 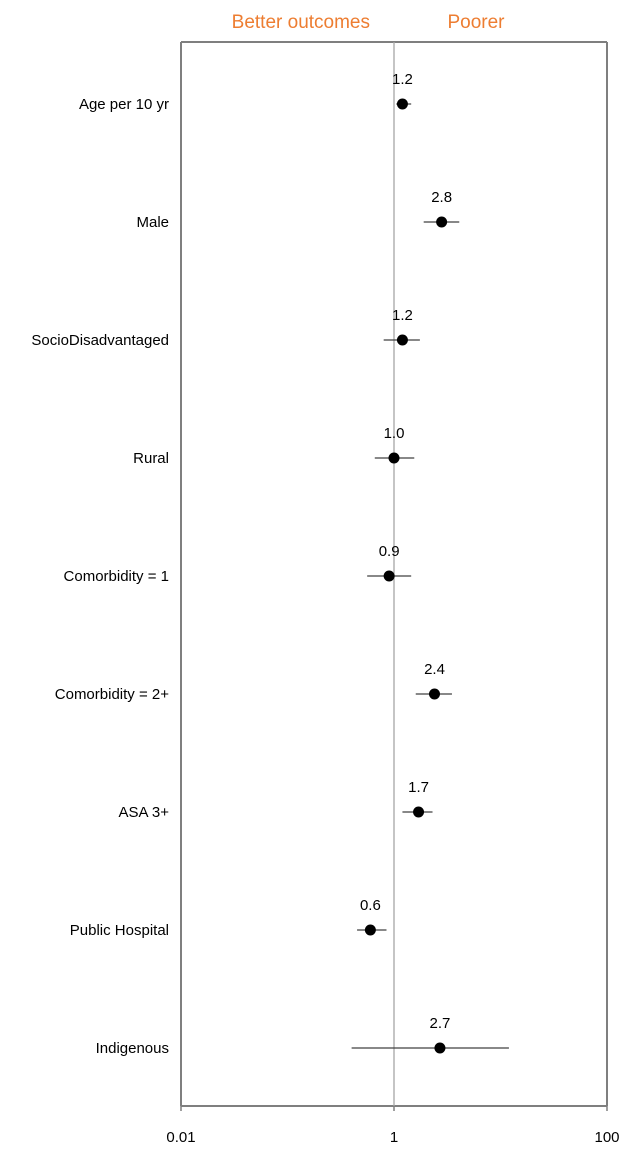 What do you see at coordinates (370, 905) in the screenshot?
I see `value-label: 0.6` at bounding box center [370, 905].